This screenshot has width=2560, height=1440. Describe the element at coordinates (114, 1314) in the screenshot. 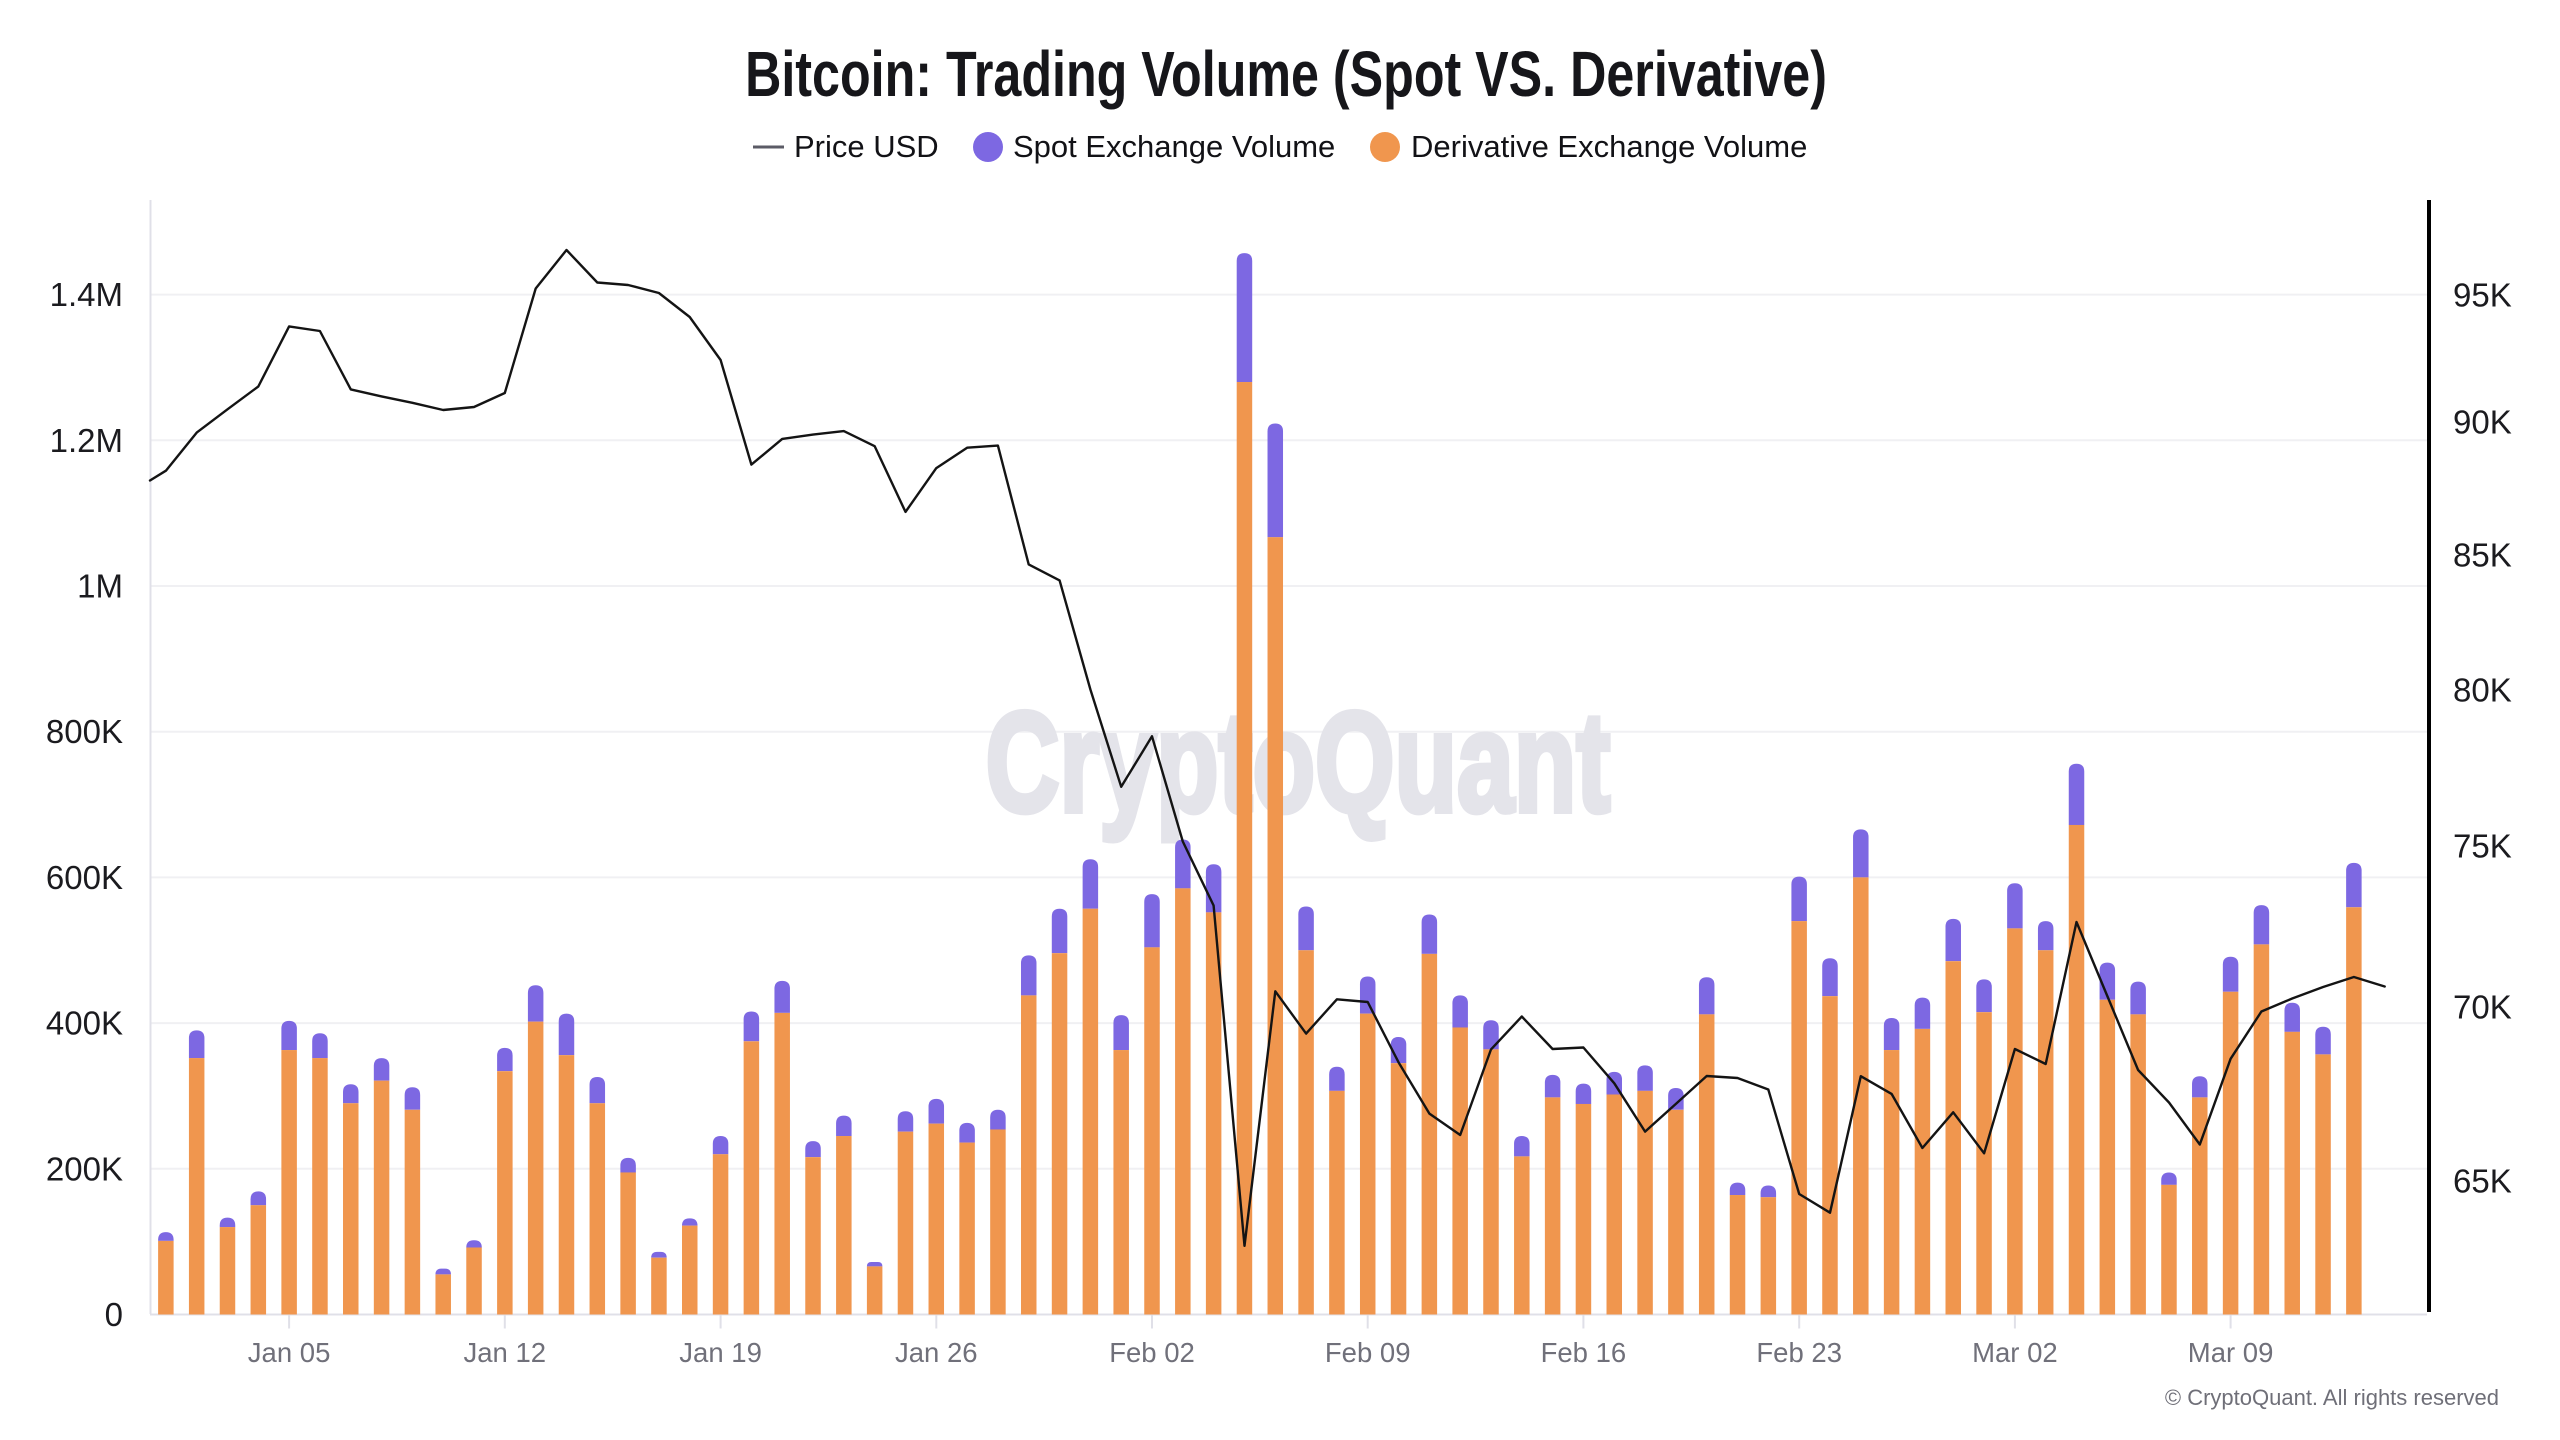

I see `svg-text: 0` at that location.